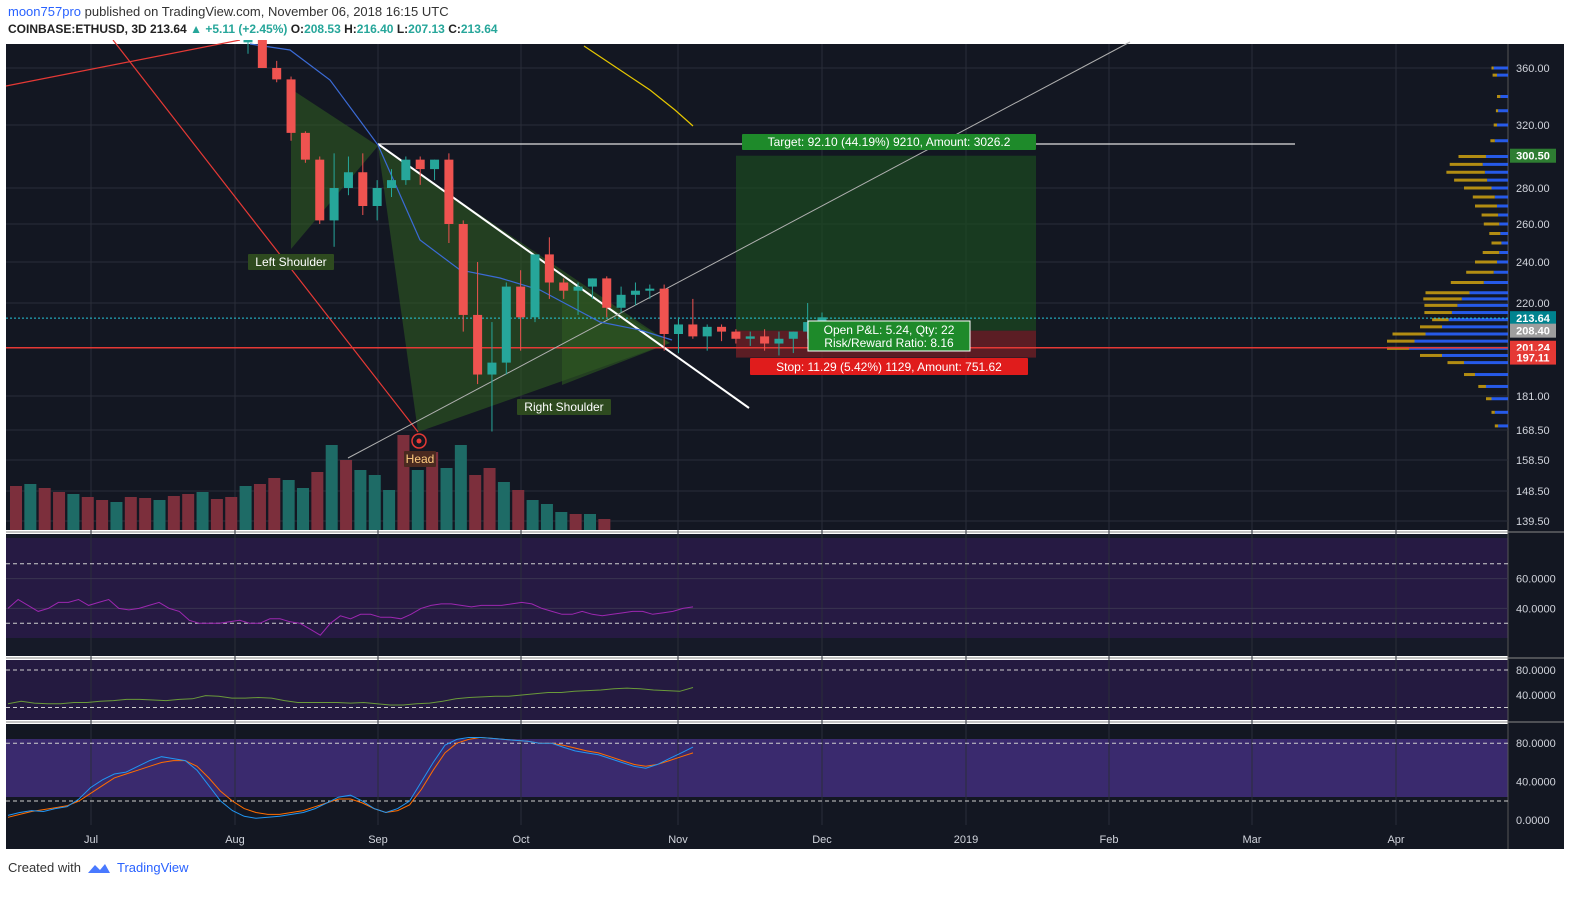 The width and height of the screenshot is (1592, 899). I want to click on footer: Created with TradingView, so click(98, 867).